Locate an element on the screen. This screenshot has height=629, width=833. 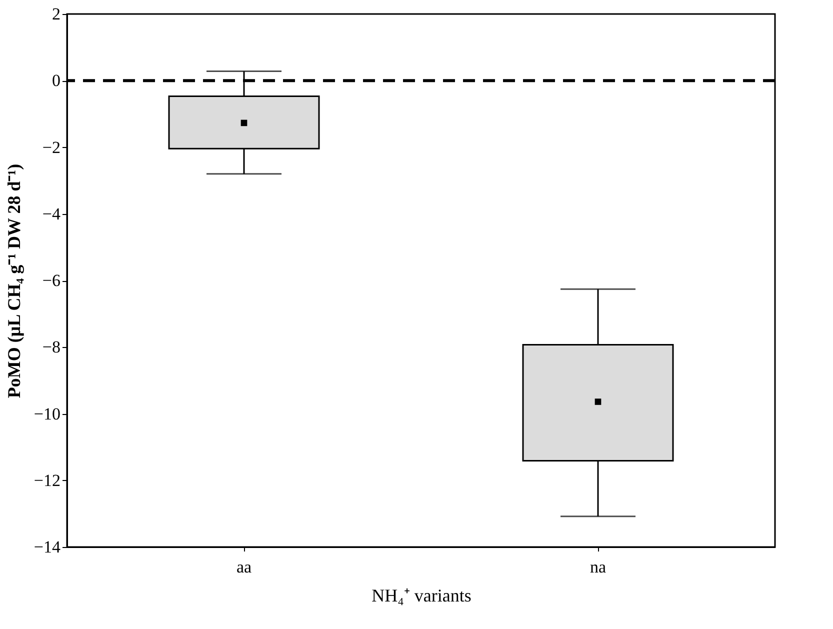
x-tick-label: na is located at coordinates (598, 567).